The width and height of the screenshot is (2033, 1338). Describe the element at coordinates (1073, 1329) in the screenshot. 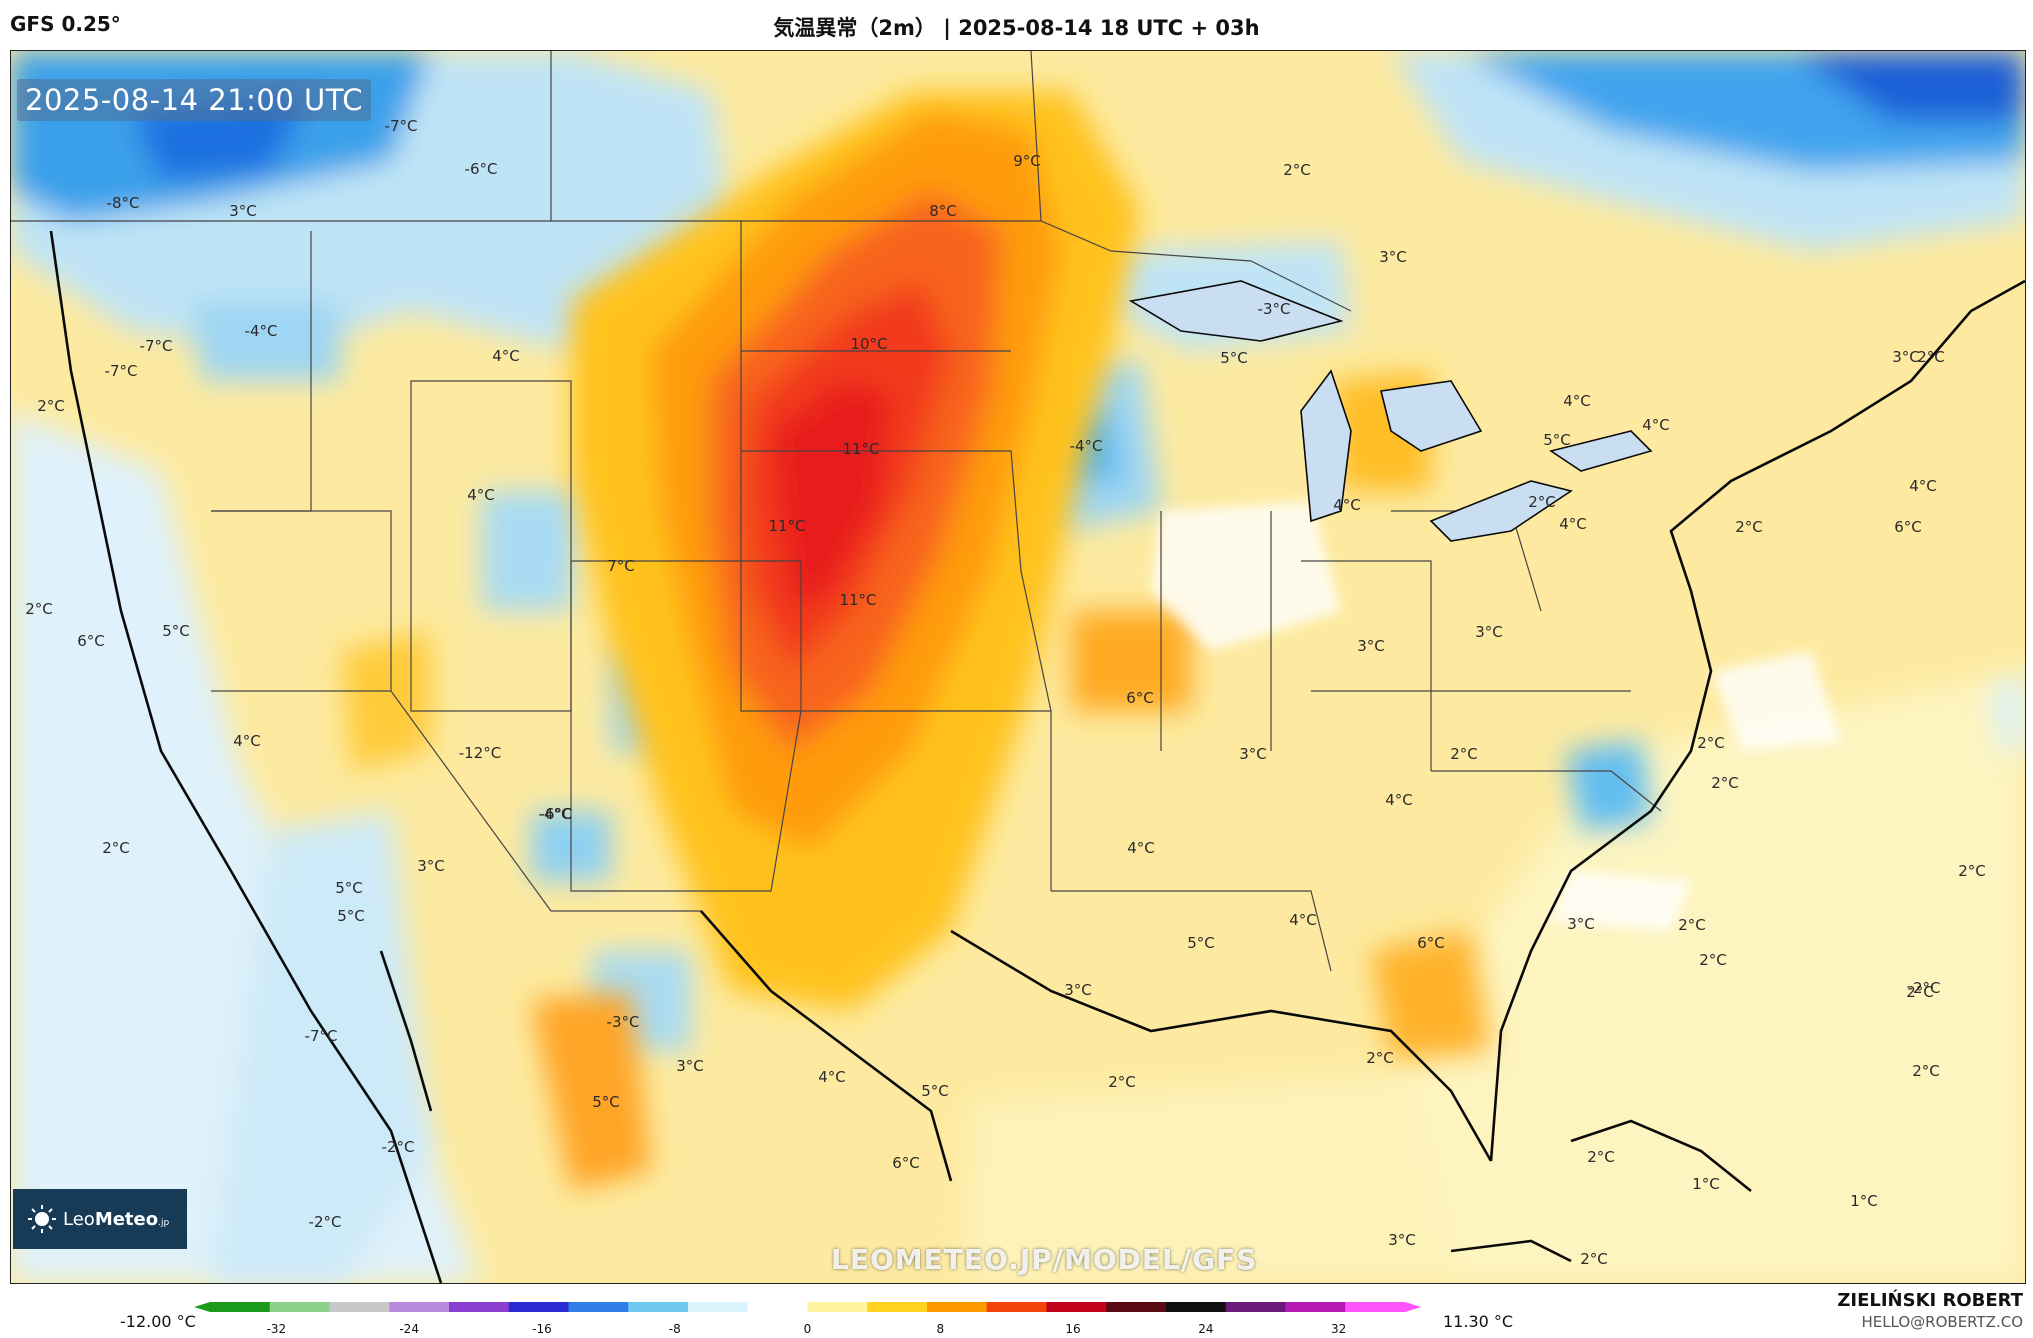

I see `colorbar-tick-label: 16` at that location.